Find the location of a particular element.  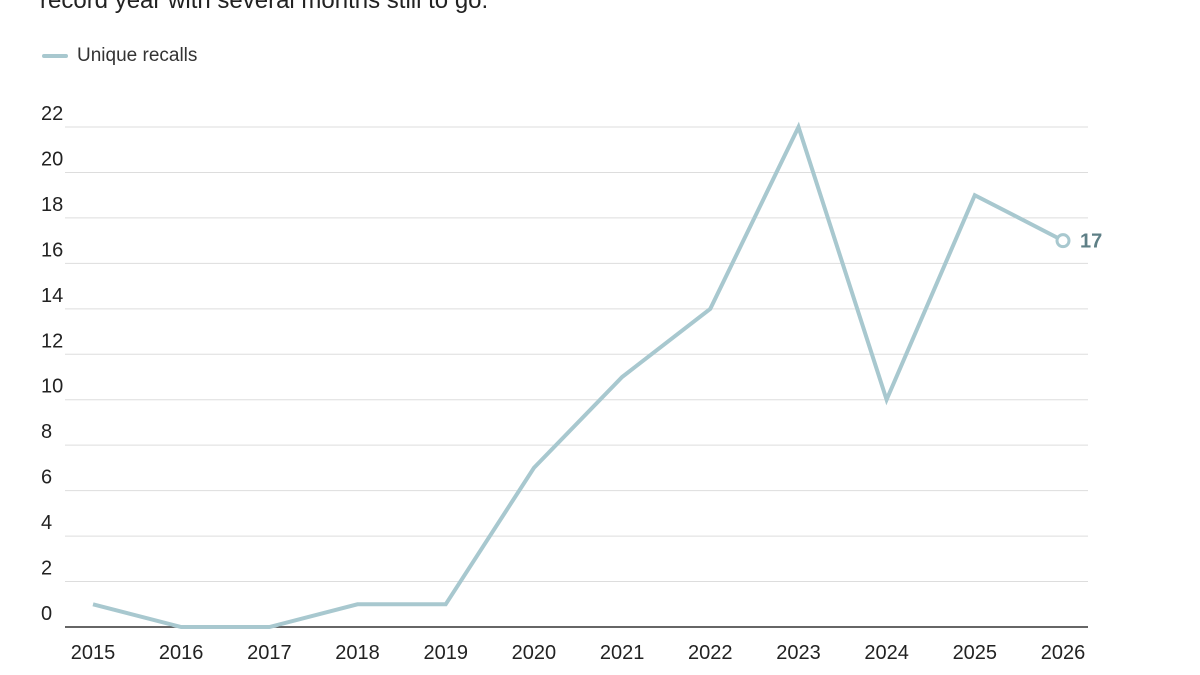

y-tick-label-0: 0 is located at coordinates (46, 614).